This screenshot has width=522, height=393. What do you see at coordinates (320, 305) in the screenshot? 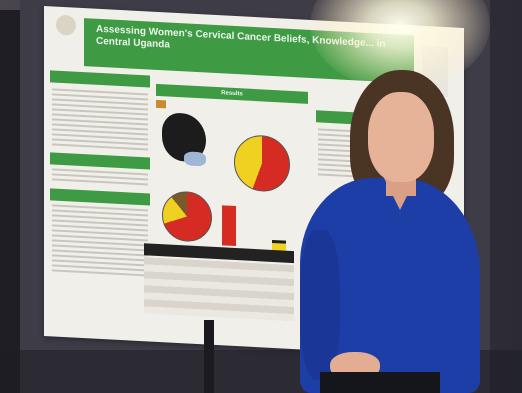
I see `presenter-arm` at bounding box center [320, 305].